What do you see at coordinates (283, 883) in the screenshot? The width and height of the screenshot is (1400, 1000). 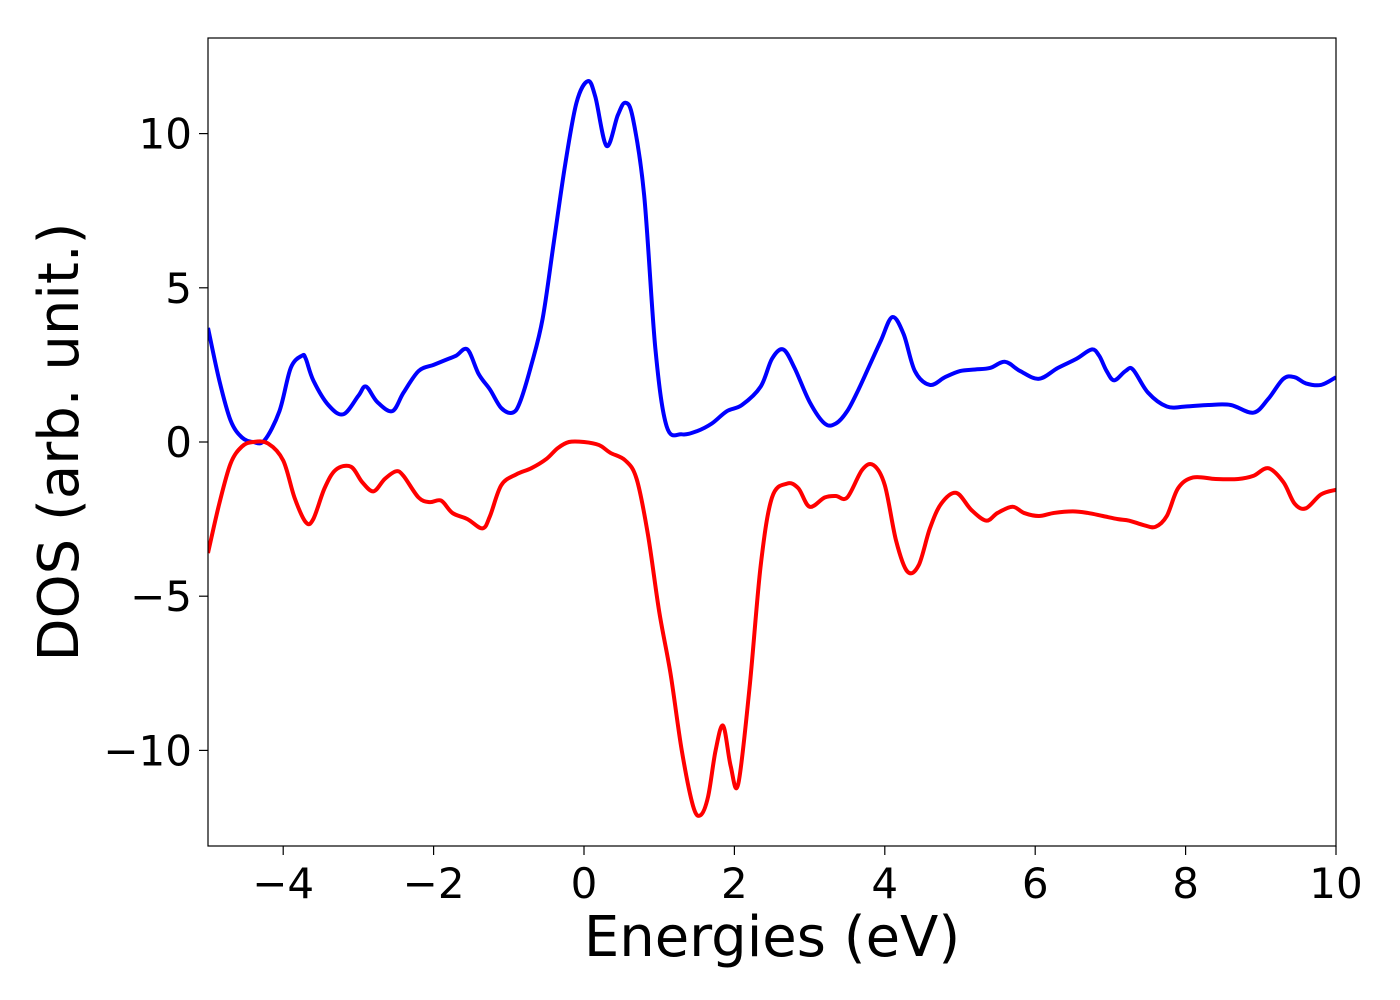 I see `x-tick-label: −4` at bounding box center [283, 883].